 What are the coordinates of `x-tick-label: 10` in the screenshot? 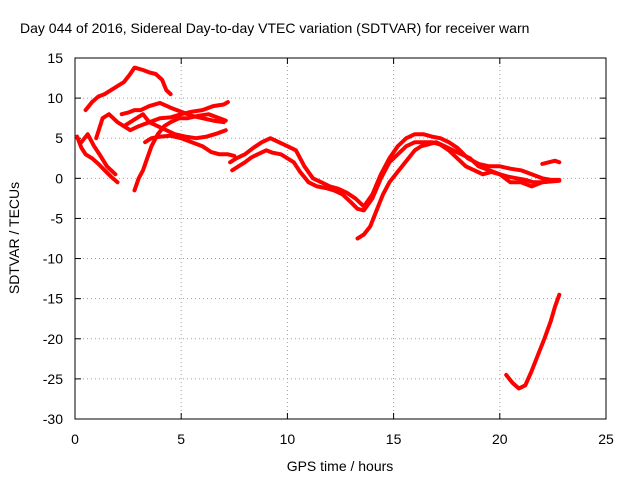 It's located at (288, 439).